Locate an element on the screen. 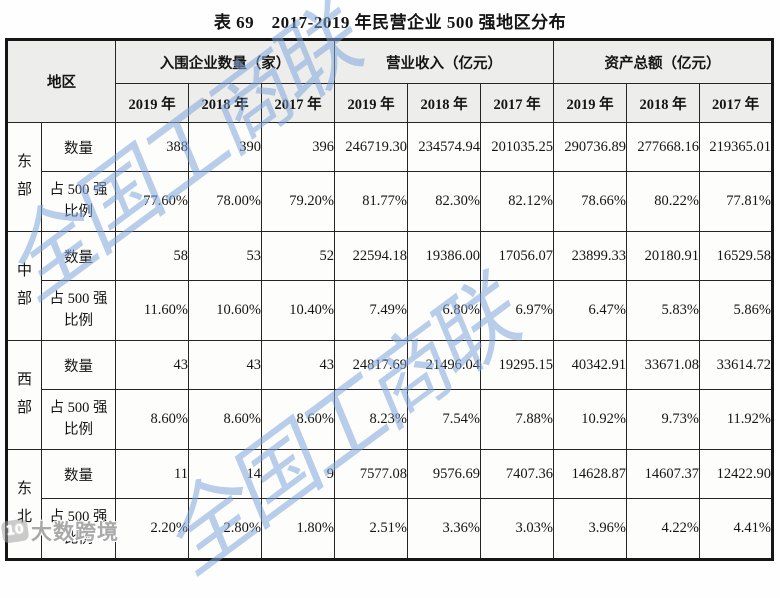 The height and width of the screenshot is (598, 780). table-cell: 2.51% is located at coordinates (371, 529).